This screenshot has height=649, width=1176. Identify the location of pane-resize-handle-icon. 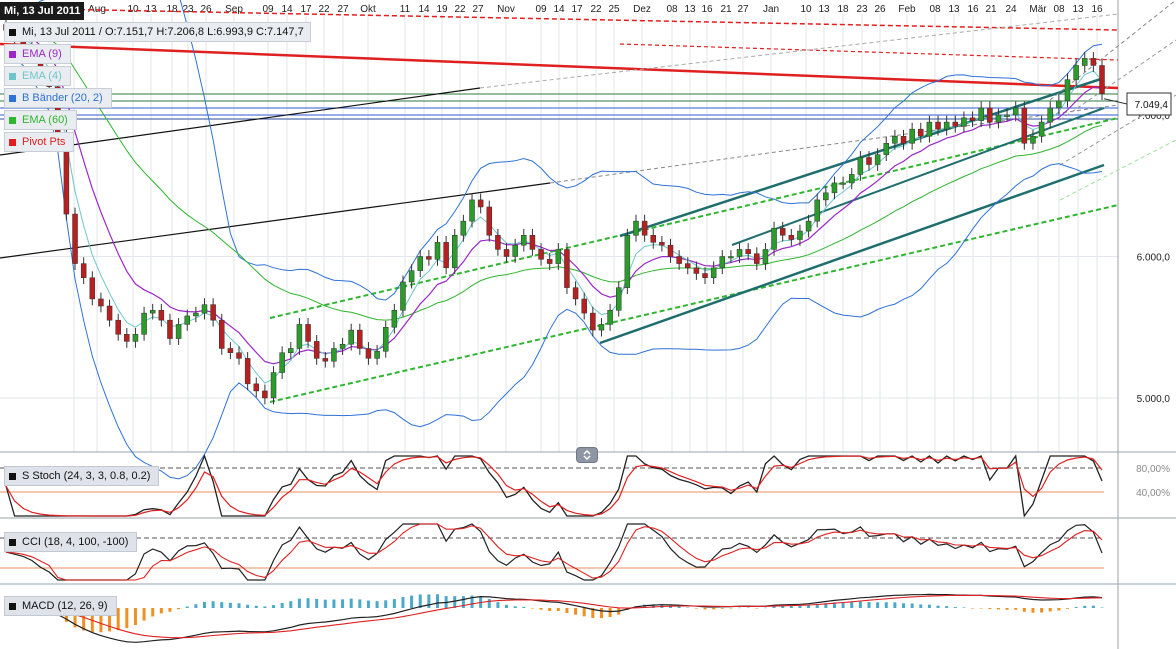
(587, 455).